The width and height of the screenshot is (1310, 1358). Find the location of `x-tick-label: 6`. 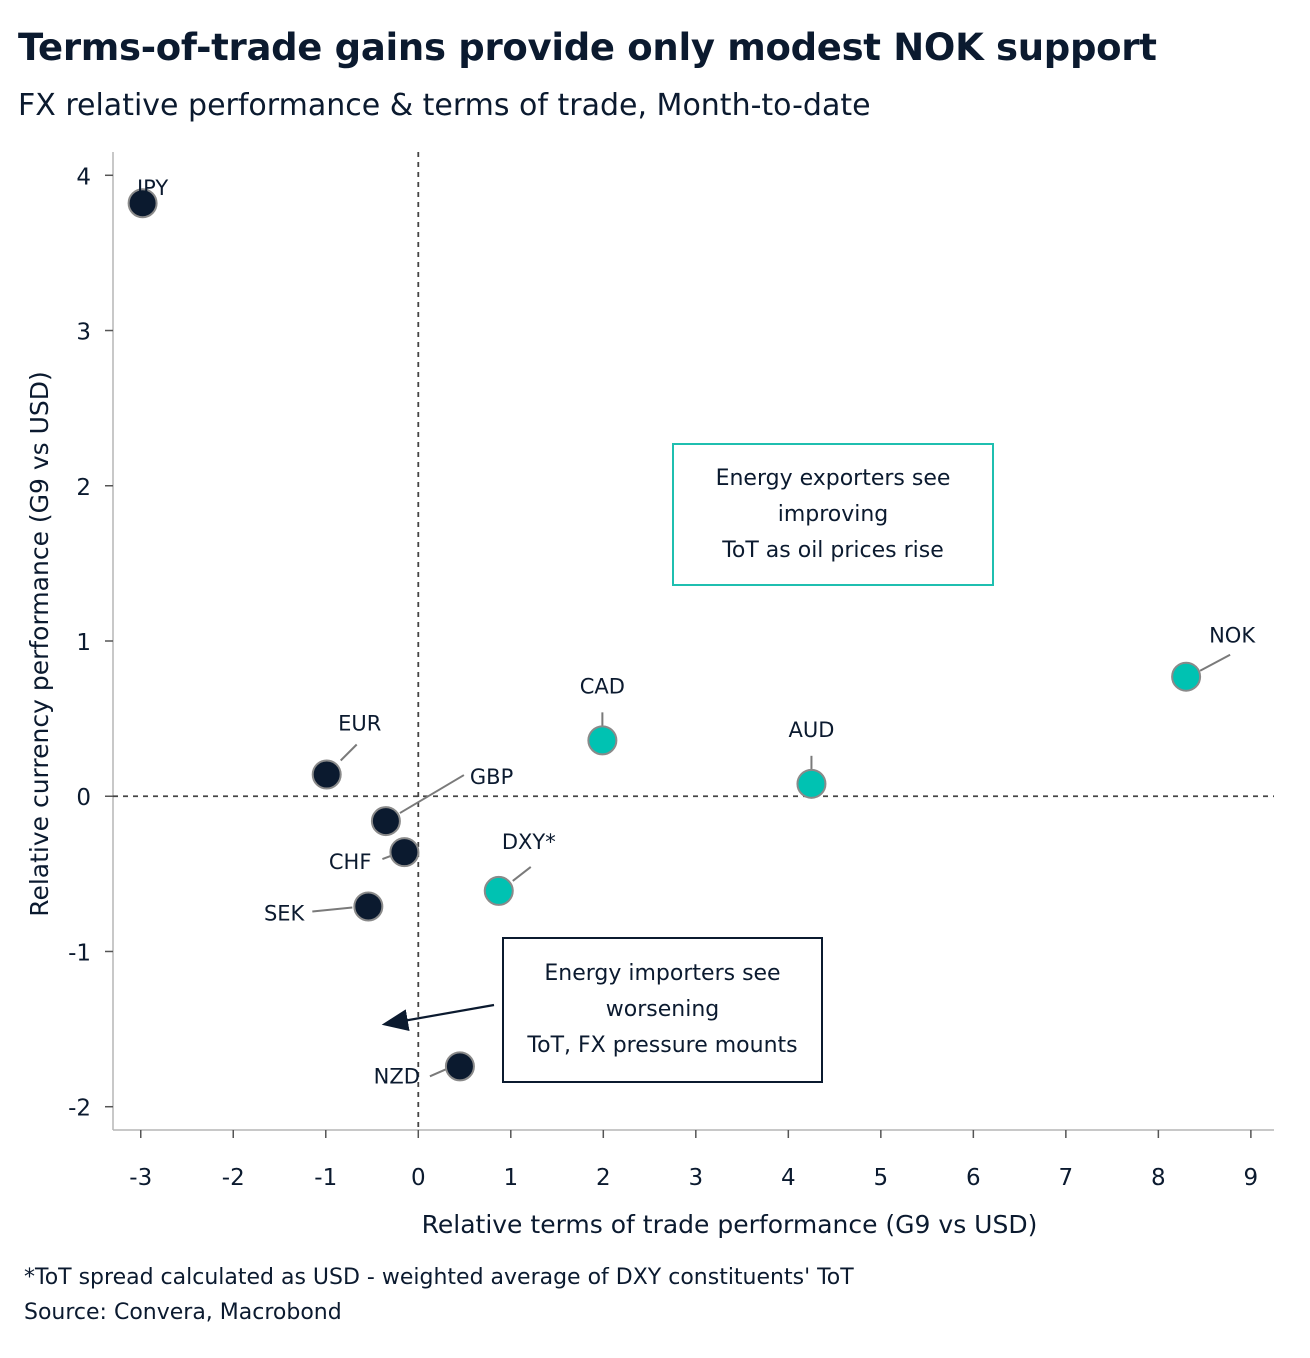

x-tick-label: 6 is located at coordinates (973, 1178).